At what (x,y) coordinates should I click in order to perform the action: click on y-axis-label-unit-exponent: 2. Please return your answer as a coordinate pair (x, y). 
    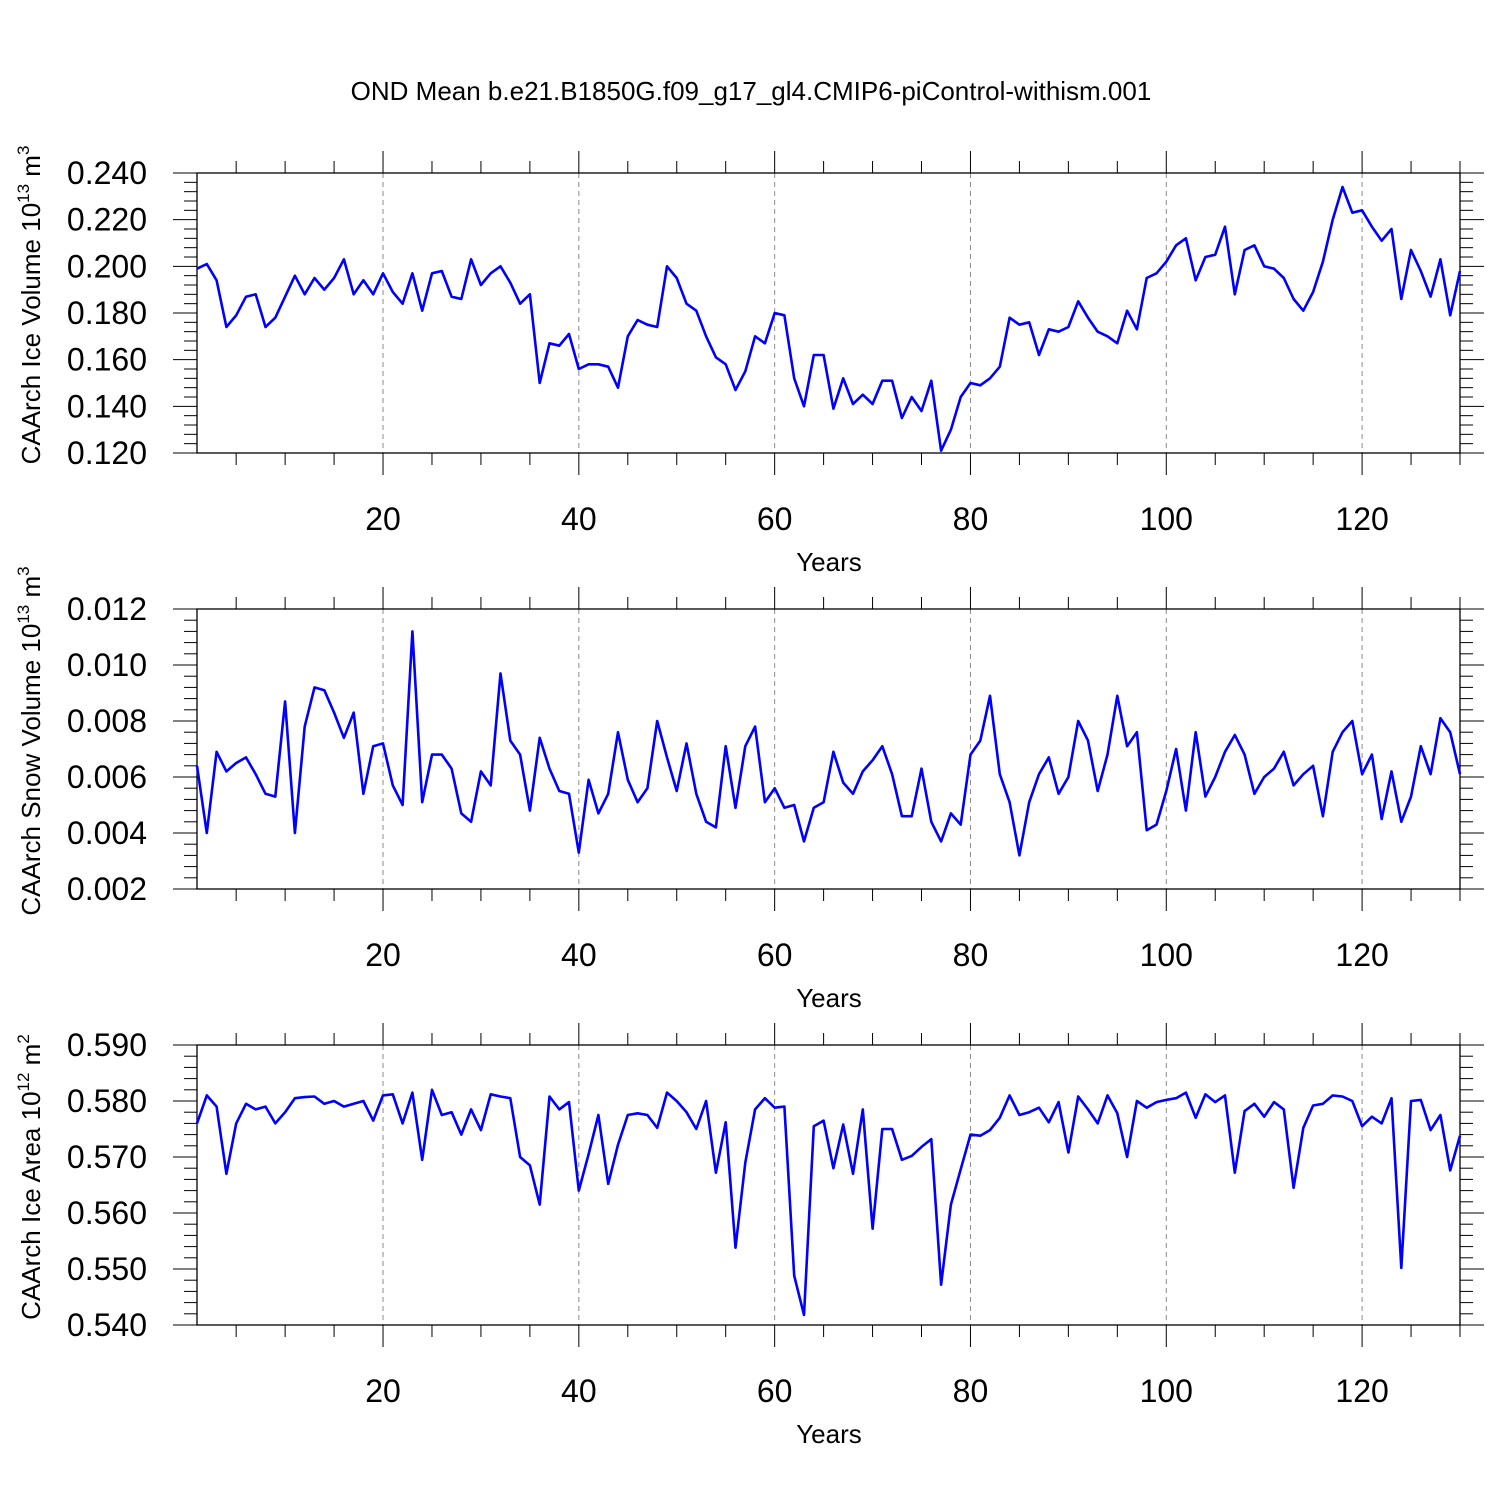
    Looking at the image, I should click on (23, 1038).